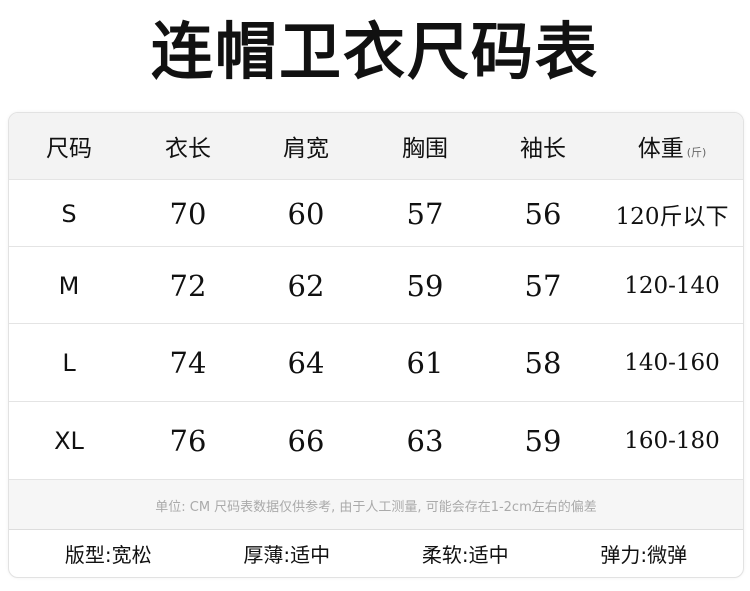  Describe the element at coordinates (188, 149) in the screenshot. I see `header-length: 衣长` at that location.